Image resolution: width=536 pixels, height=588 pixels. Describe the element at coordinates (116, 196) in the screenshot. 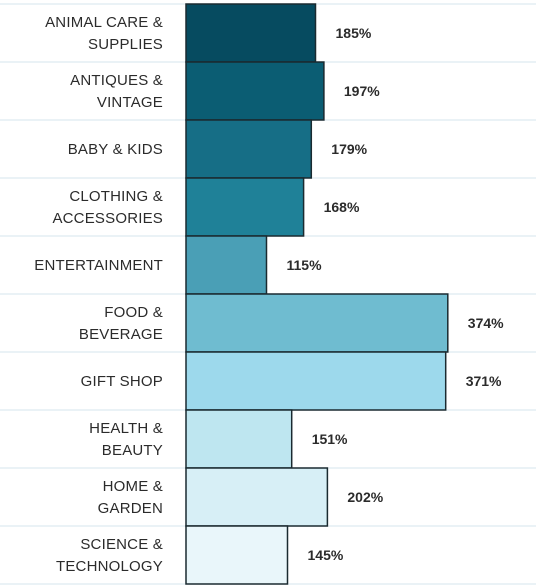

I see `category-label: CLOTHING &` at that location.